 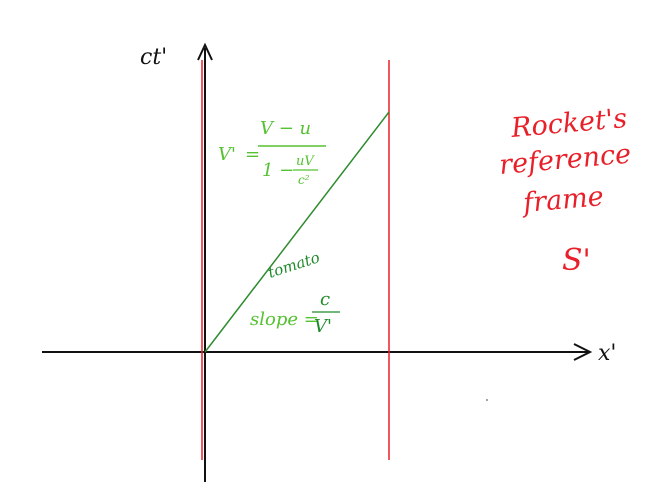 I want to click on formula-inner-top: uV, so click(x=305, y=161).